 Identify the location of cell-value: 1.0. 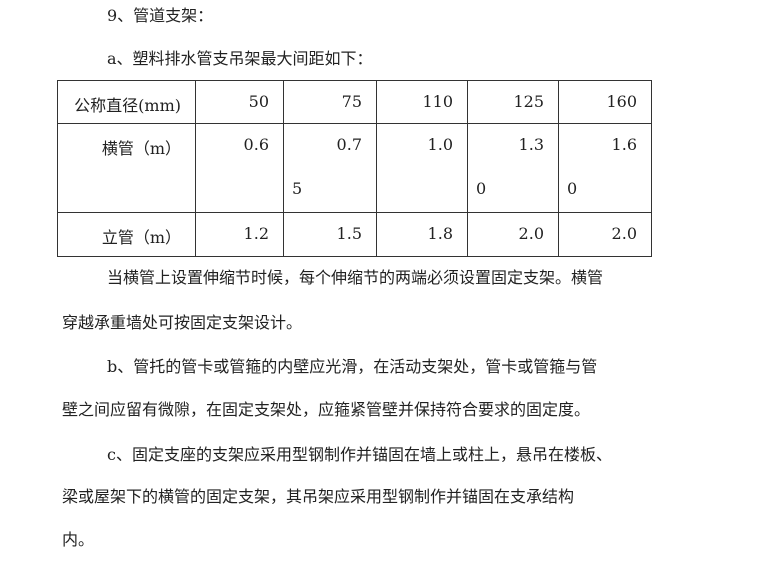
(440, 144).